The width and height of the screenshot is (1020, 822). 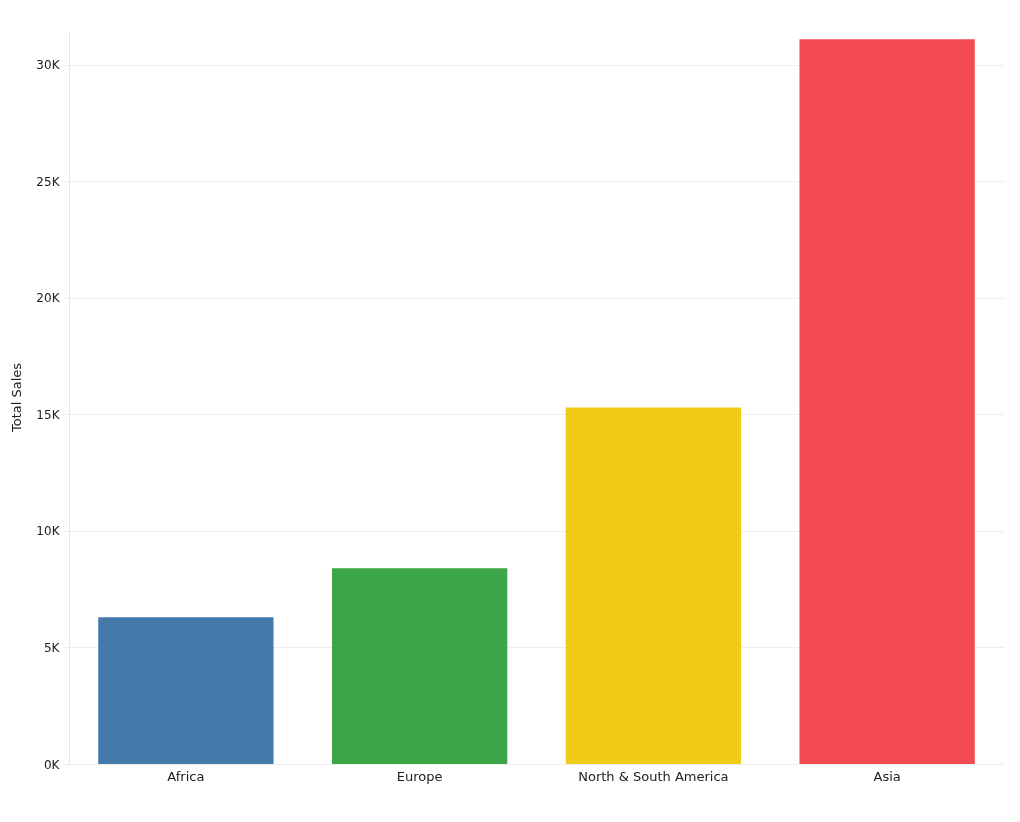 What do you see at coordinates (186, 776) in the screenshot?
I see `x-tick-label: Africa` at bounding box center [186, 776].